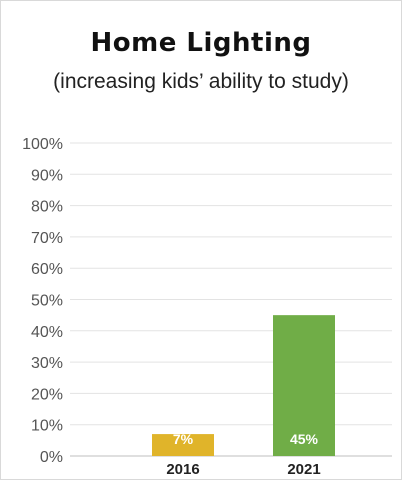 The width and height of the screenshot is (402, 480). What do you see at coordinates (51, 457) in the screenshot?
I see `y-tick-label-0: 0%` at bounding box center [51, 457].